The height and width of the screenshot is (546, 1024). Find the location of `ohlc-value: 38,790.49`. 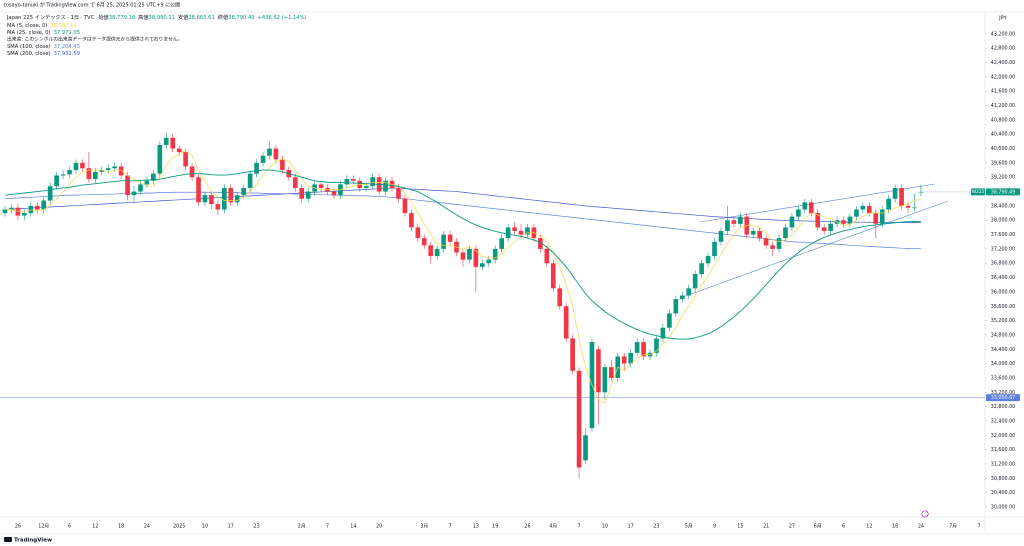

ohlc-value: 38,790.49 is located at coordinates (241, 18).